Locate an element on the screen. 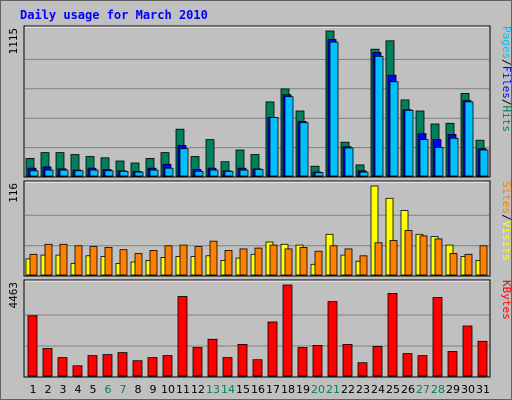  x-tick-day-20: 20 is located at coordinates (318, 389).